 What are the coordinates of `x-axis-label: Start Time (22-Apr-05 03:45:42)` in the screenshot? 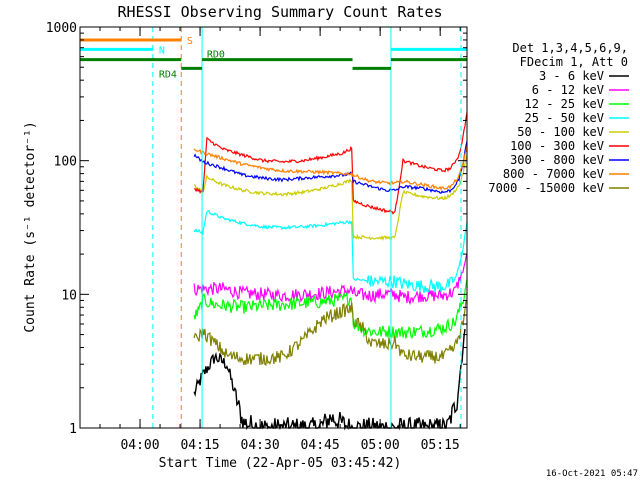 It's located at (280, 463).